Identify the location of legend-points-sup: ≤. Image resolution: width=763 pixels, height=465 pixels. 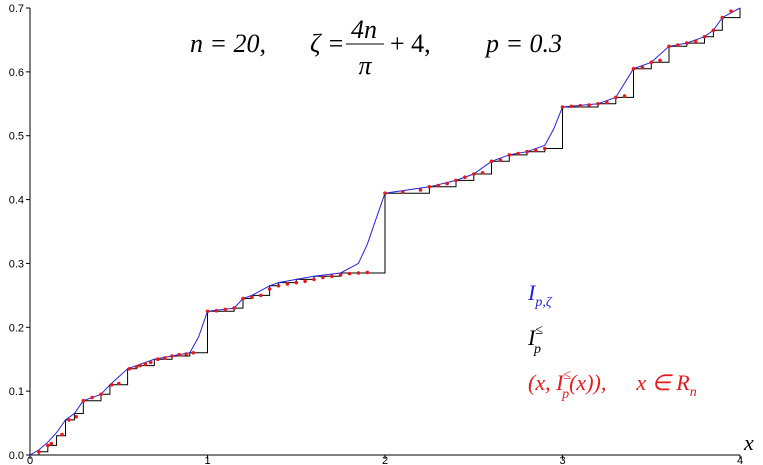
(567, 375).